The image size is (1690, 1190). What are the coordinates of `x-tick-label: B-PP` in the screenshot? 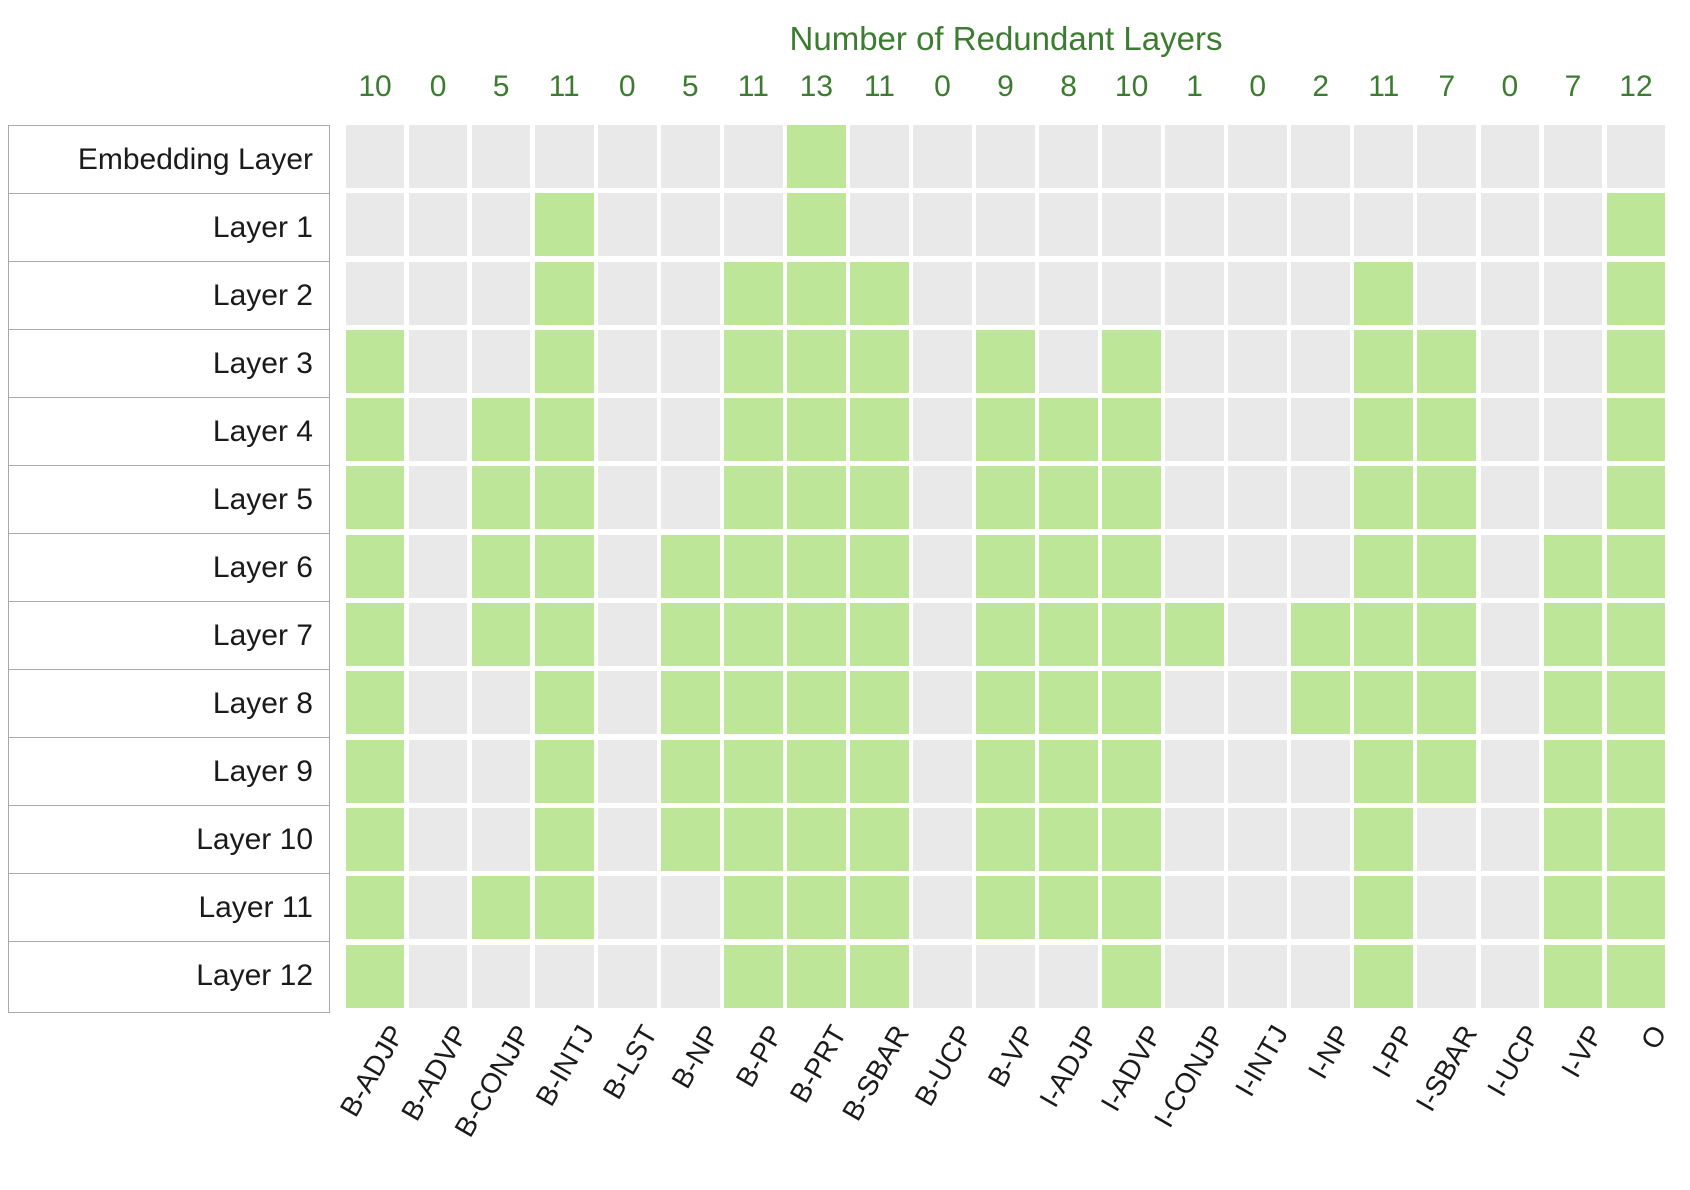 It's located at (759, 1056).